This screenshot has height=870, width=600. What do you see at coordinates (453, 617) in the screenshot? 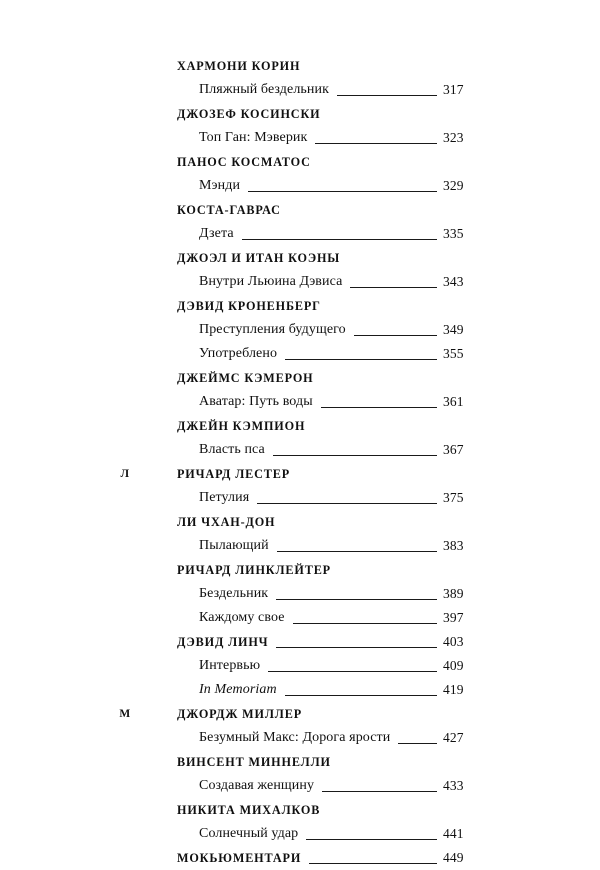
I see `toc-page-number: 397` at bounding box center [453, 617].